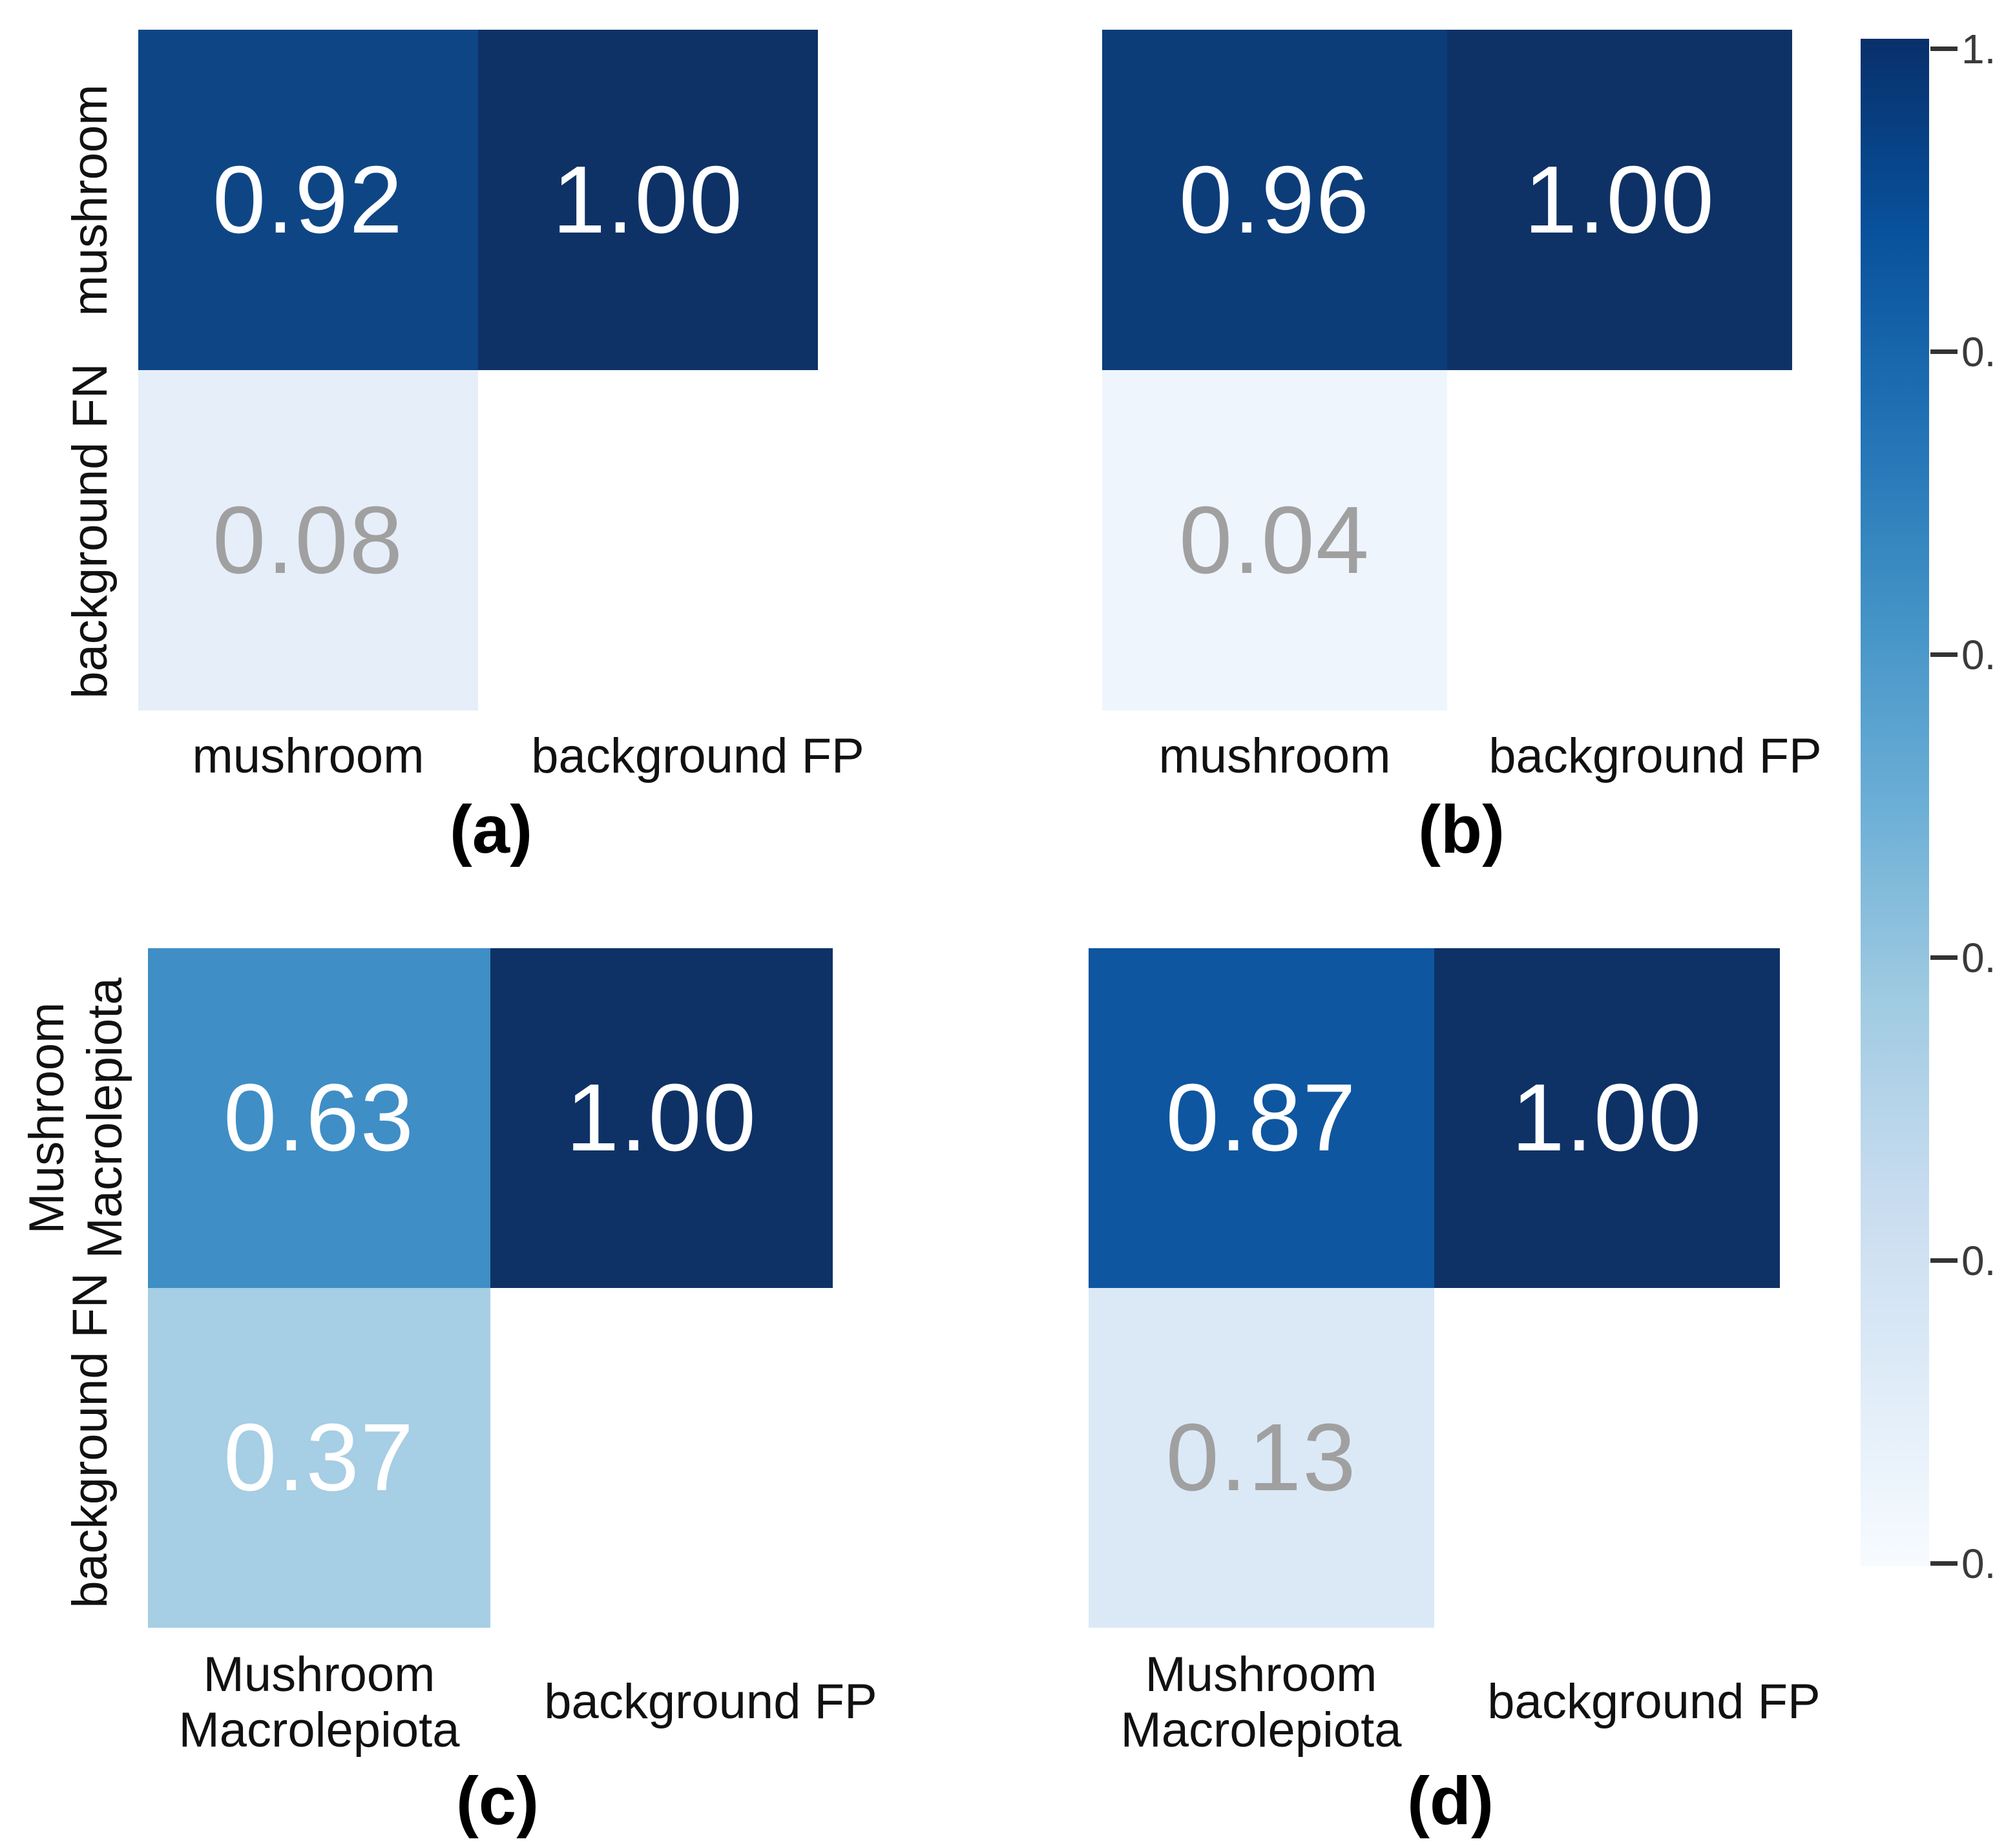 This screenshot has height=1848, width=1995. I want to click on heatmap-cell-d-r0c0: 0.87, so click(1261, 1118).